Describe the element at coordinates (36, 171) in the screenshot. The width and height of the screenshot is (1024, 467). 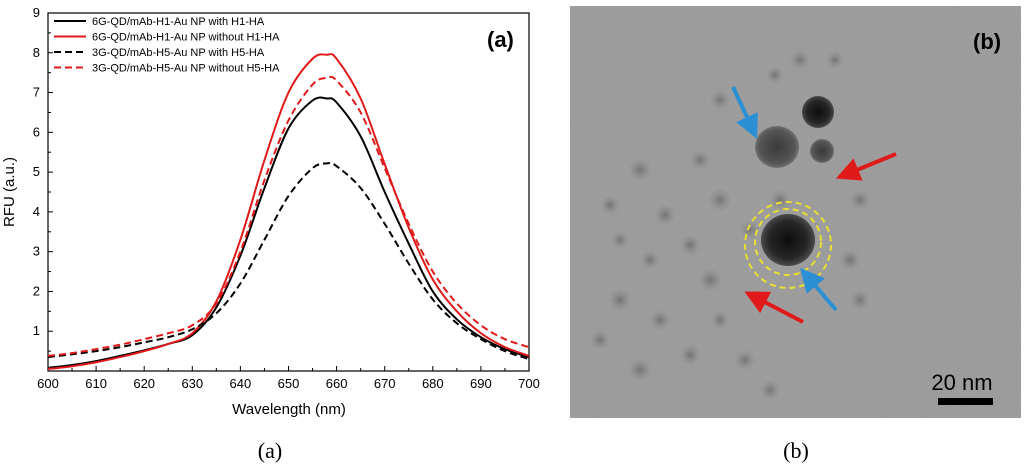
I see `y-tick-label: 5` at that location.